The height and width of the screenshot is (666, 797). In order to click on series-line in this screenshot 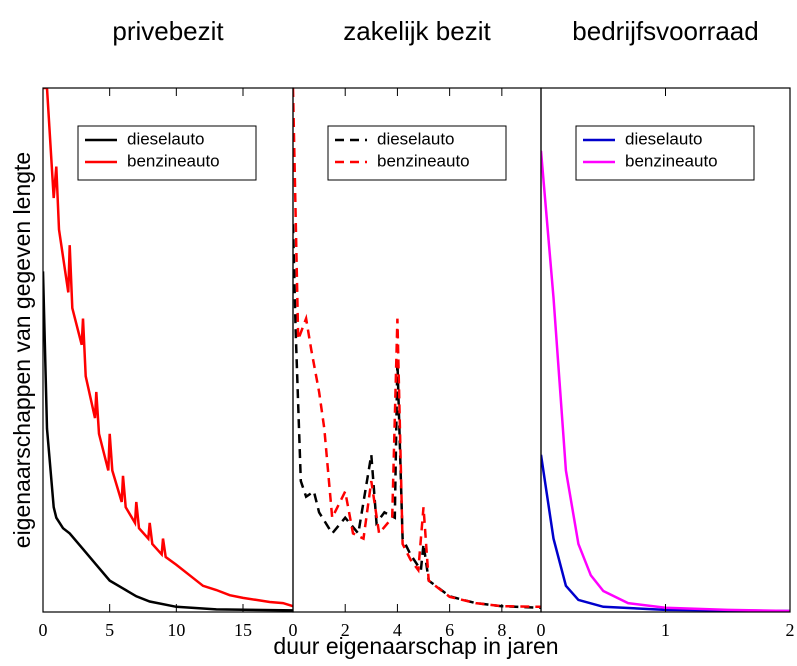, I will do `click(665, 533)`.